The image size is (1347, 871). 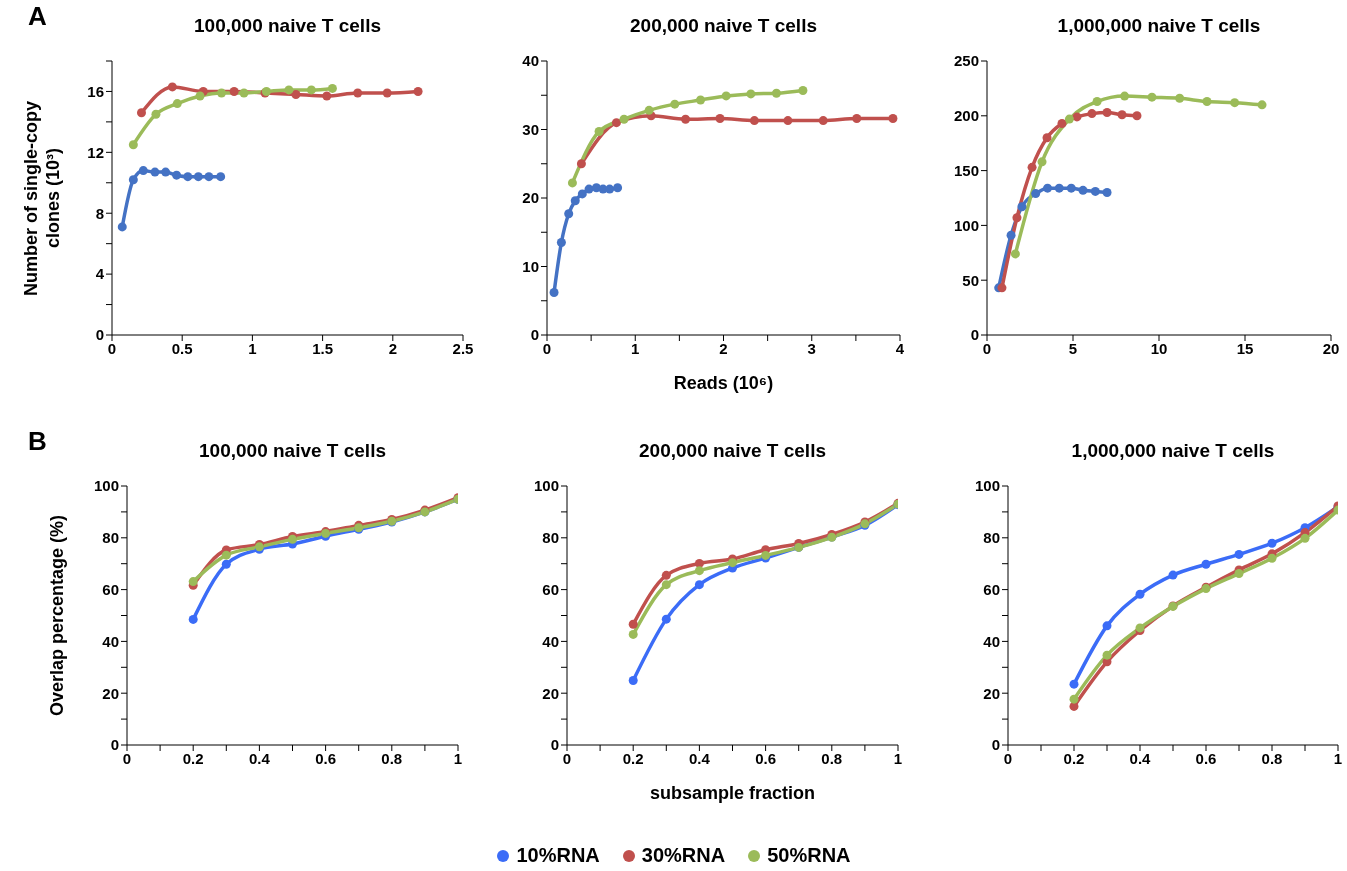 I want to click on y-tick-label: 20, so click(x=530, y=198).